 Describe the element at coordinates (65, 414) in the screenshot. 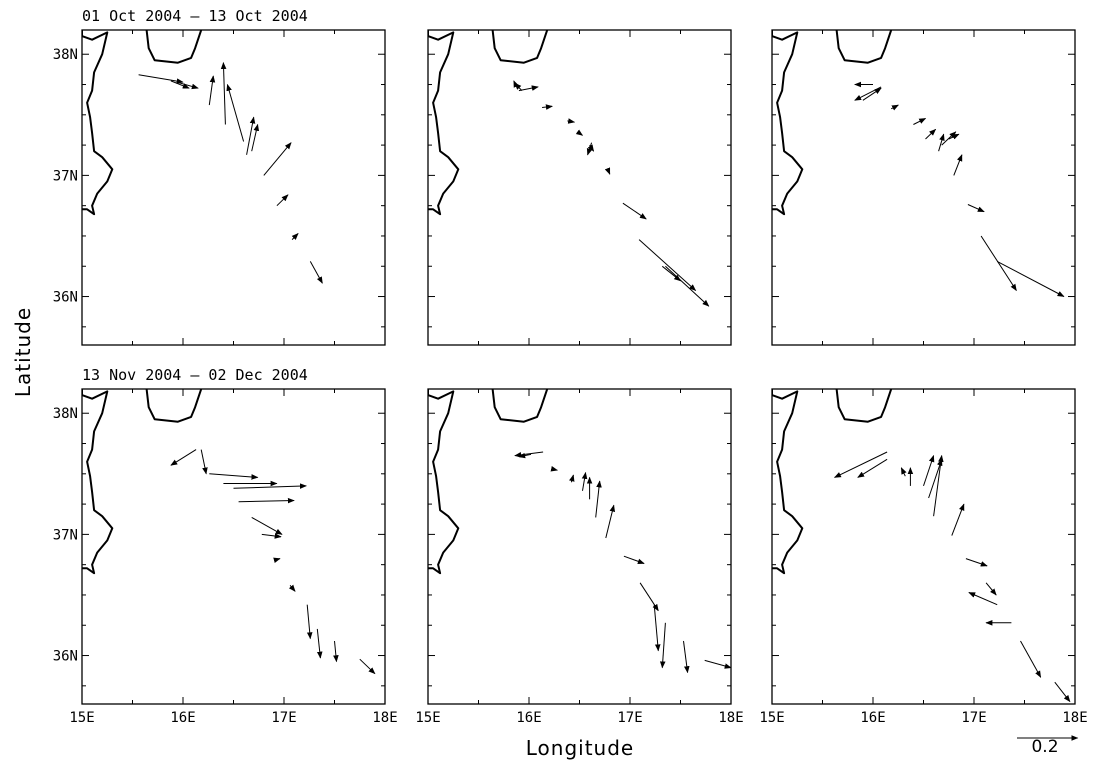

I see `y-tick-label: 38N` at that location.